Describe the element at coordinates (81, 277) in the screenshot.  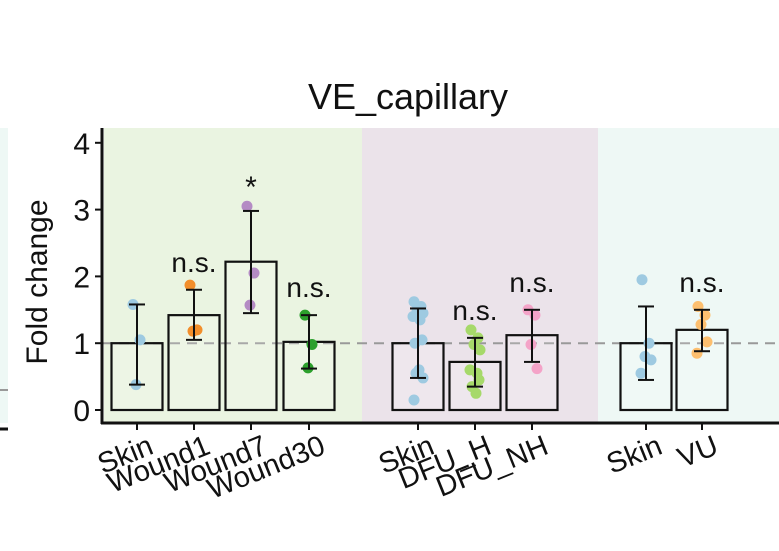
I see `y-tick-label: 2` at that location.